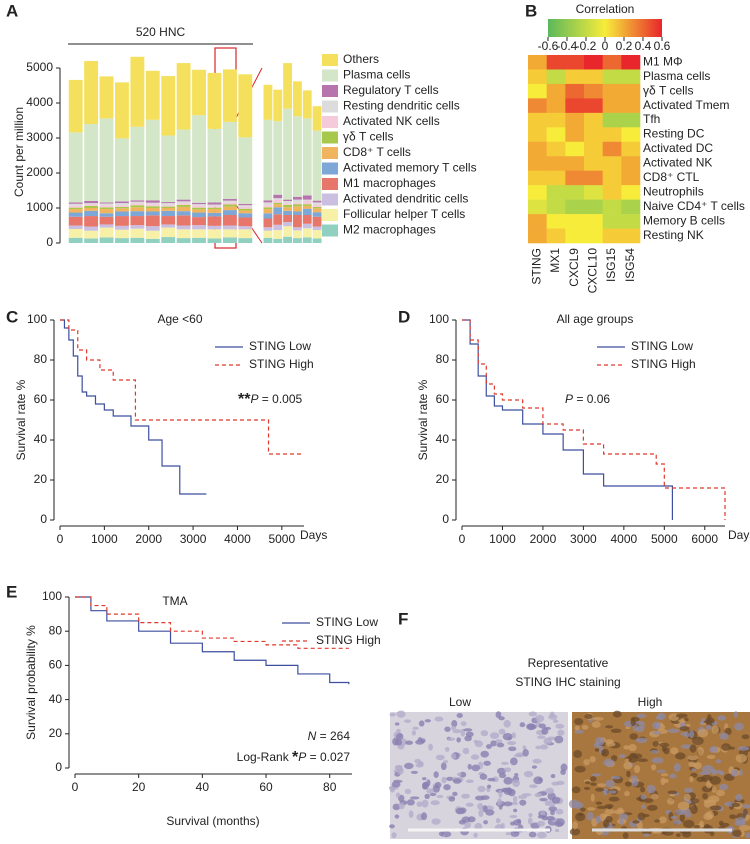  What do you see at coordinates (391, 121) in the screenshot?
I see `legend-label: Activated NK cells` at bounding box center [391, 121].